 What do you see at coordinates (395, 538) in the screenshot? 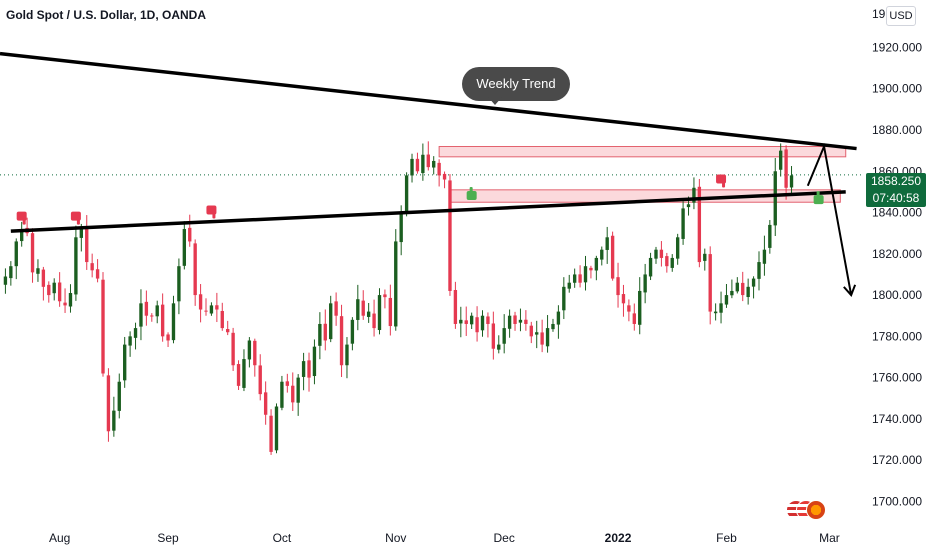
I see `x-tick-label: Nov` at bounding box center [395, 538].